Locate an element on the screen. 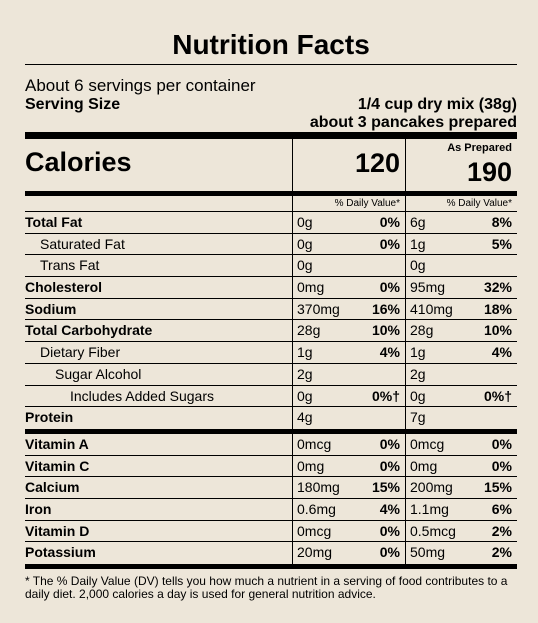  nutrient-amount: 370mg is located at coordinates (318, 308).